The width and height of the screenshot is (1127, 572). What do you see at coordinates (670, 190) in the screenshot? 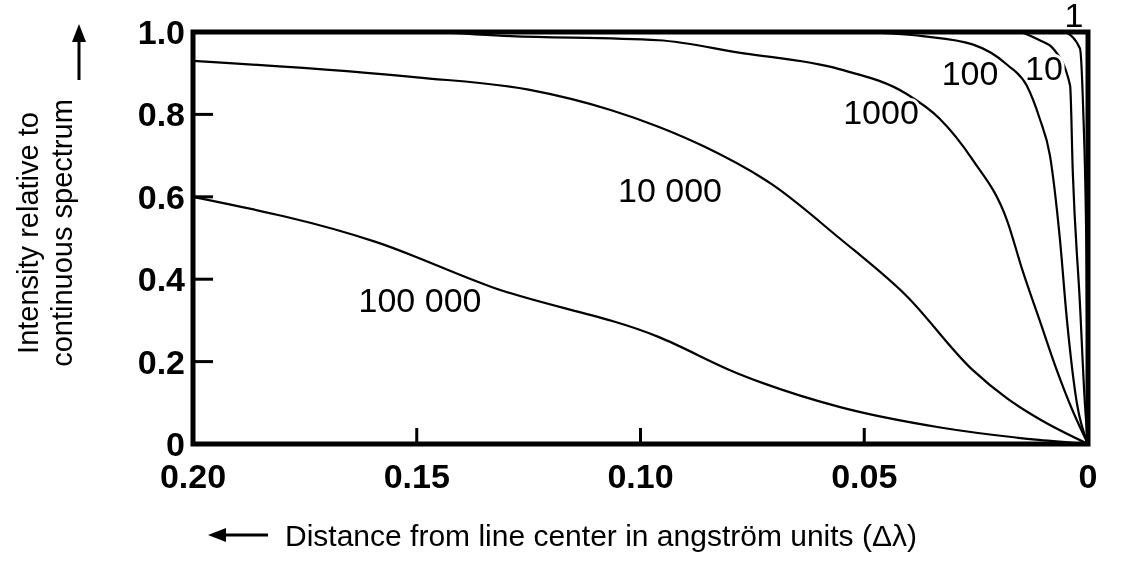
I see `series-label: 10 000` at bounding box center [670, 190].